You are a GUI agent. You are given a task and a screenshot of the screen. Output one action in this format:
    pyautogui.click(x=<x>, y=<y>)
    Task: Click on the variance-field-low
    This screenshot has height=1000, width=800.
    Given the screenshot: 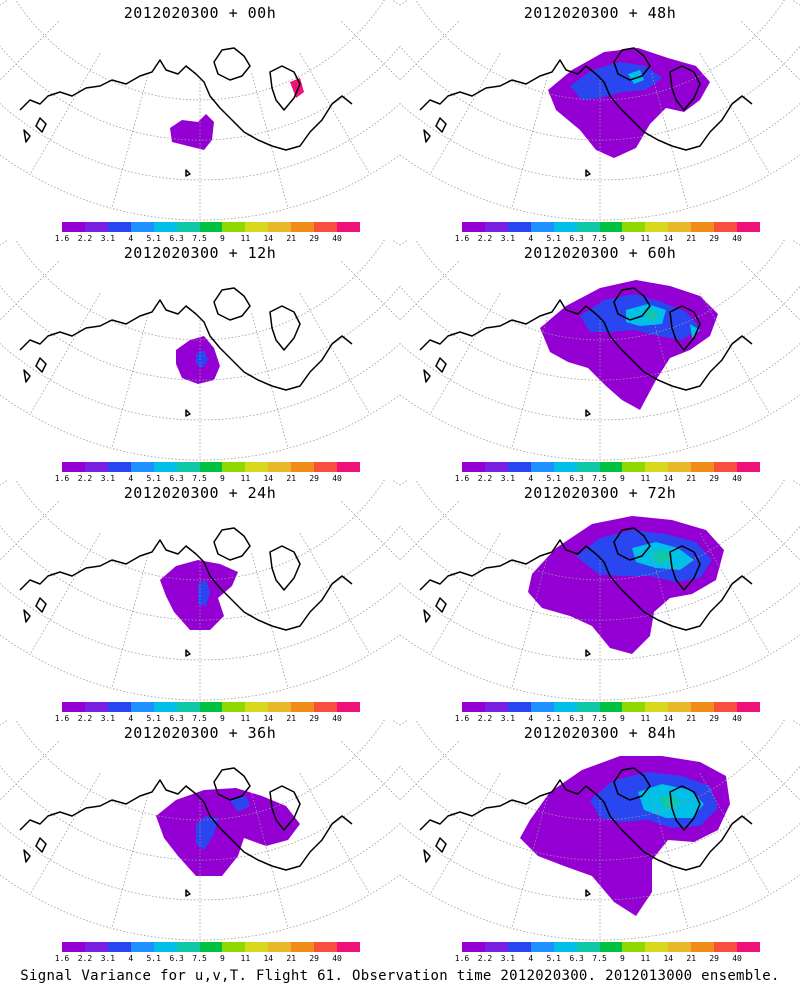 What is the action you would take?
    pyautogui.click(x=228, y=832)
    